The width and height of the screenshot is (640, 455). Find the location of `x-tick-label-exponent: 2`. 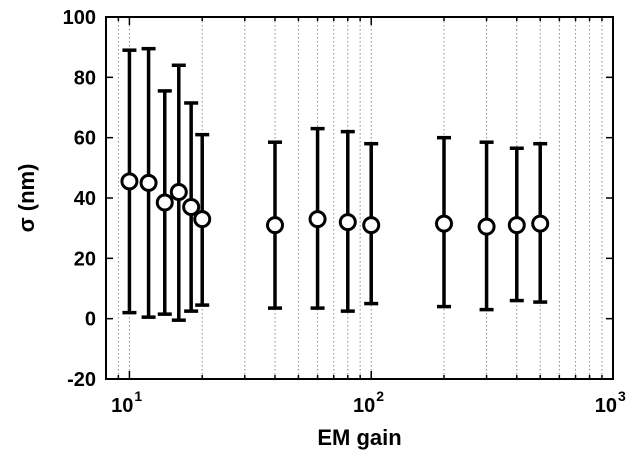

x-tick-label-exponent: 2 is located at coordinates (380, 396).